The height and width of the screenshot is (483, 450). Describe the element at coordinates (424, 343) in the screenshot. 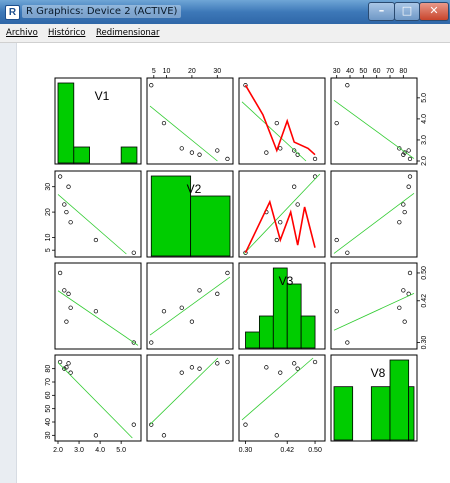

I see `tick-label-right-v3-0: 0.30` at that location.